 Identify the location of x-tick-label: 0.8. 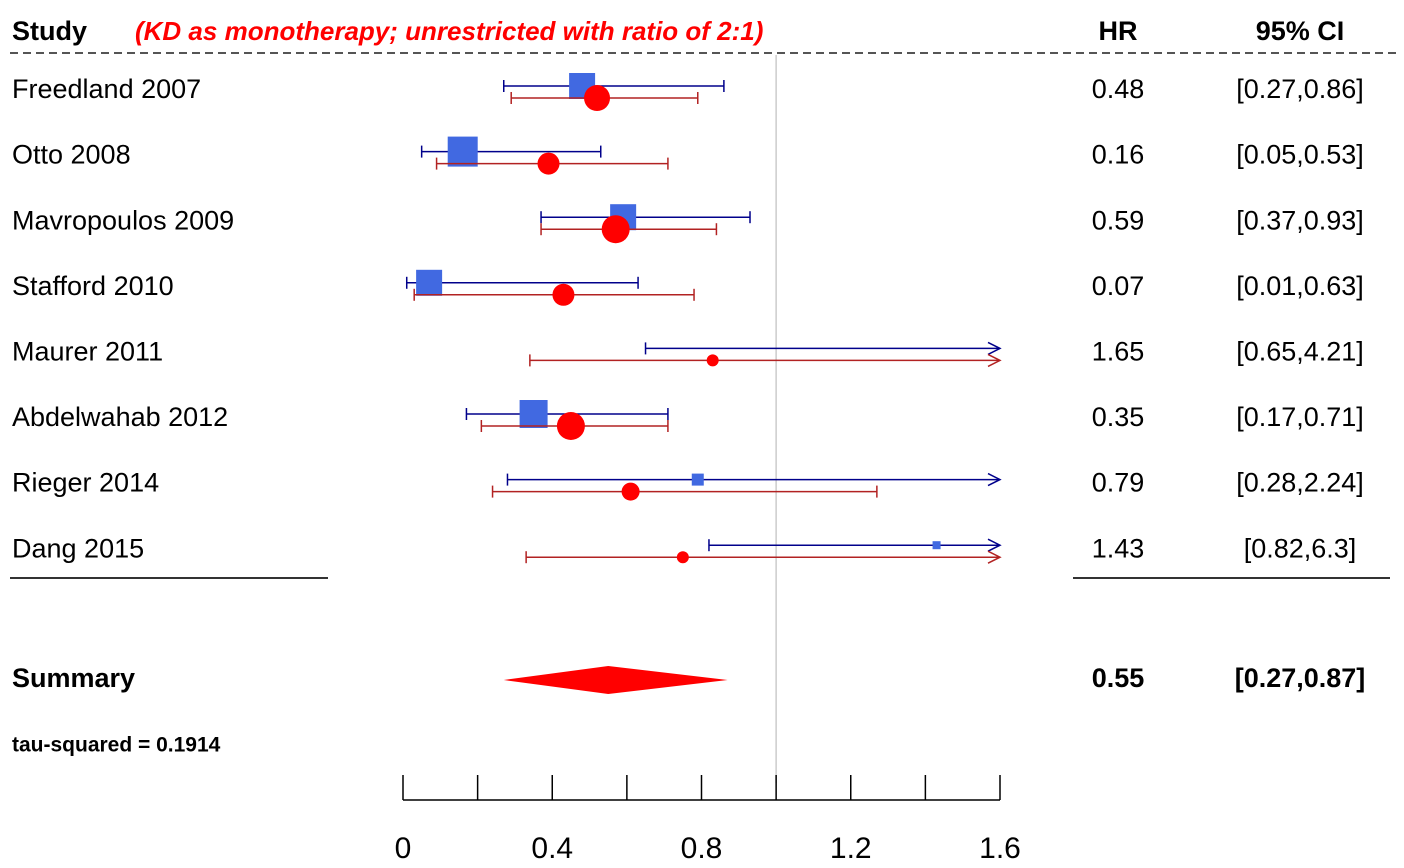
(702, 848).